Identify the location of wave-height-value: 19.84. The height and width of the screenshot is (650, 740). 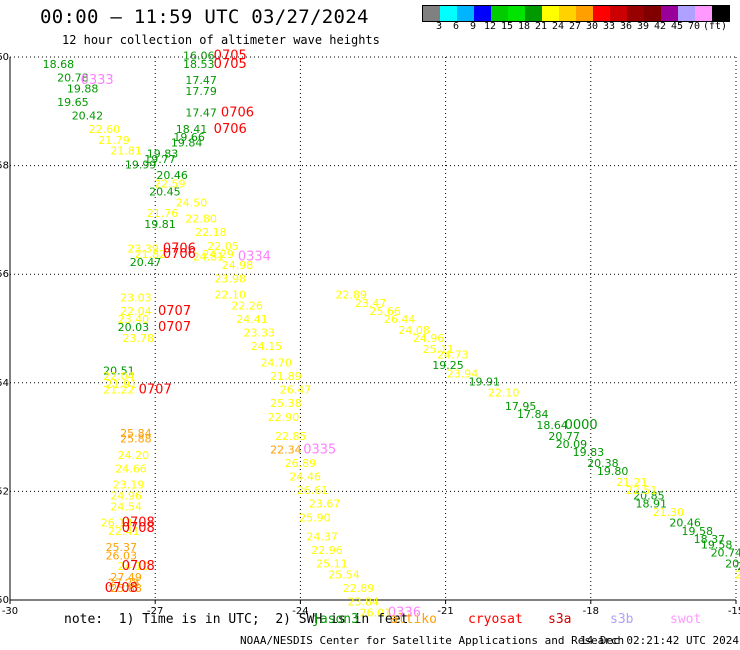
(187, 143).